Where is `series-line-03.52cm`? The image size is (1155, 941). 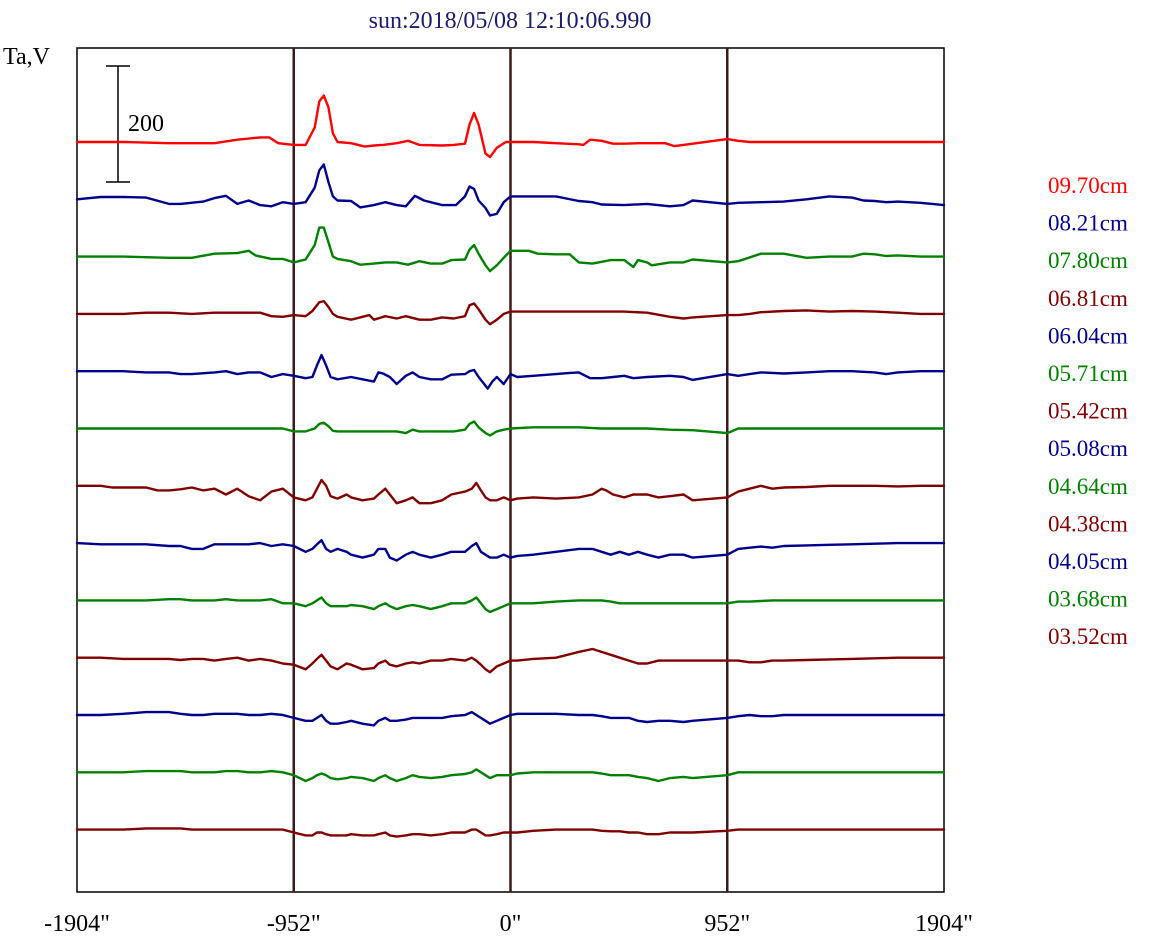 series-line-03.52cm is located at coordinates (510, 832).